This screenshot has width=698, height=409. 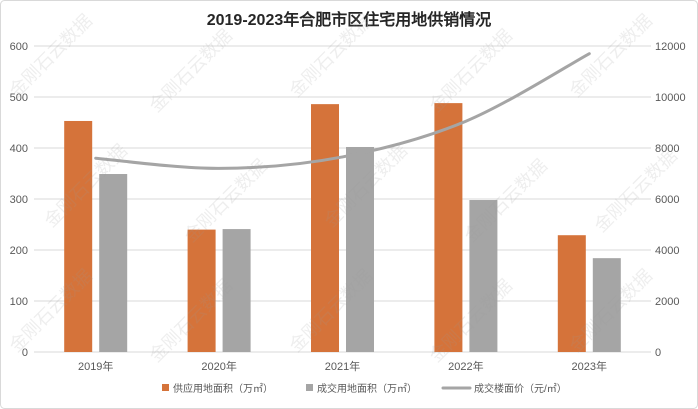 I want to click on x-tick-label: 2021年, so click(x=342, y=366).